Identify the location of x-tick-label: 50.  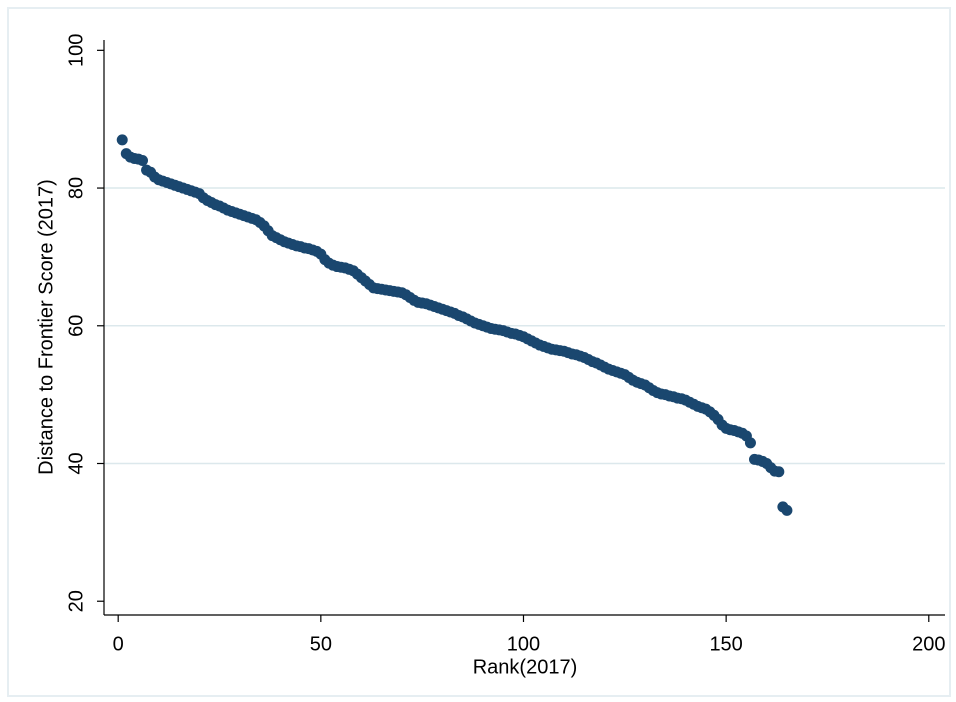
(321, 644).